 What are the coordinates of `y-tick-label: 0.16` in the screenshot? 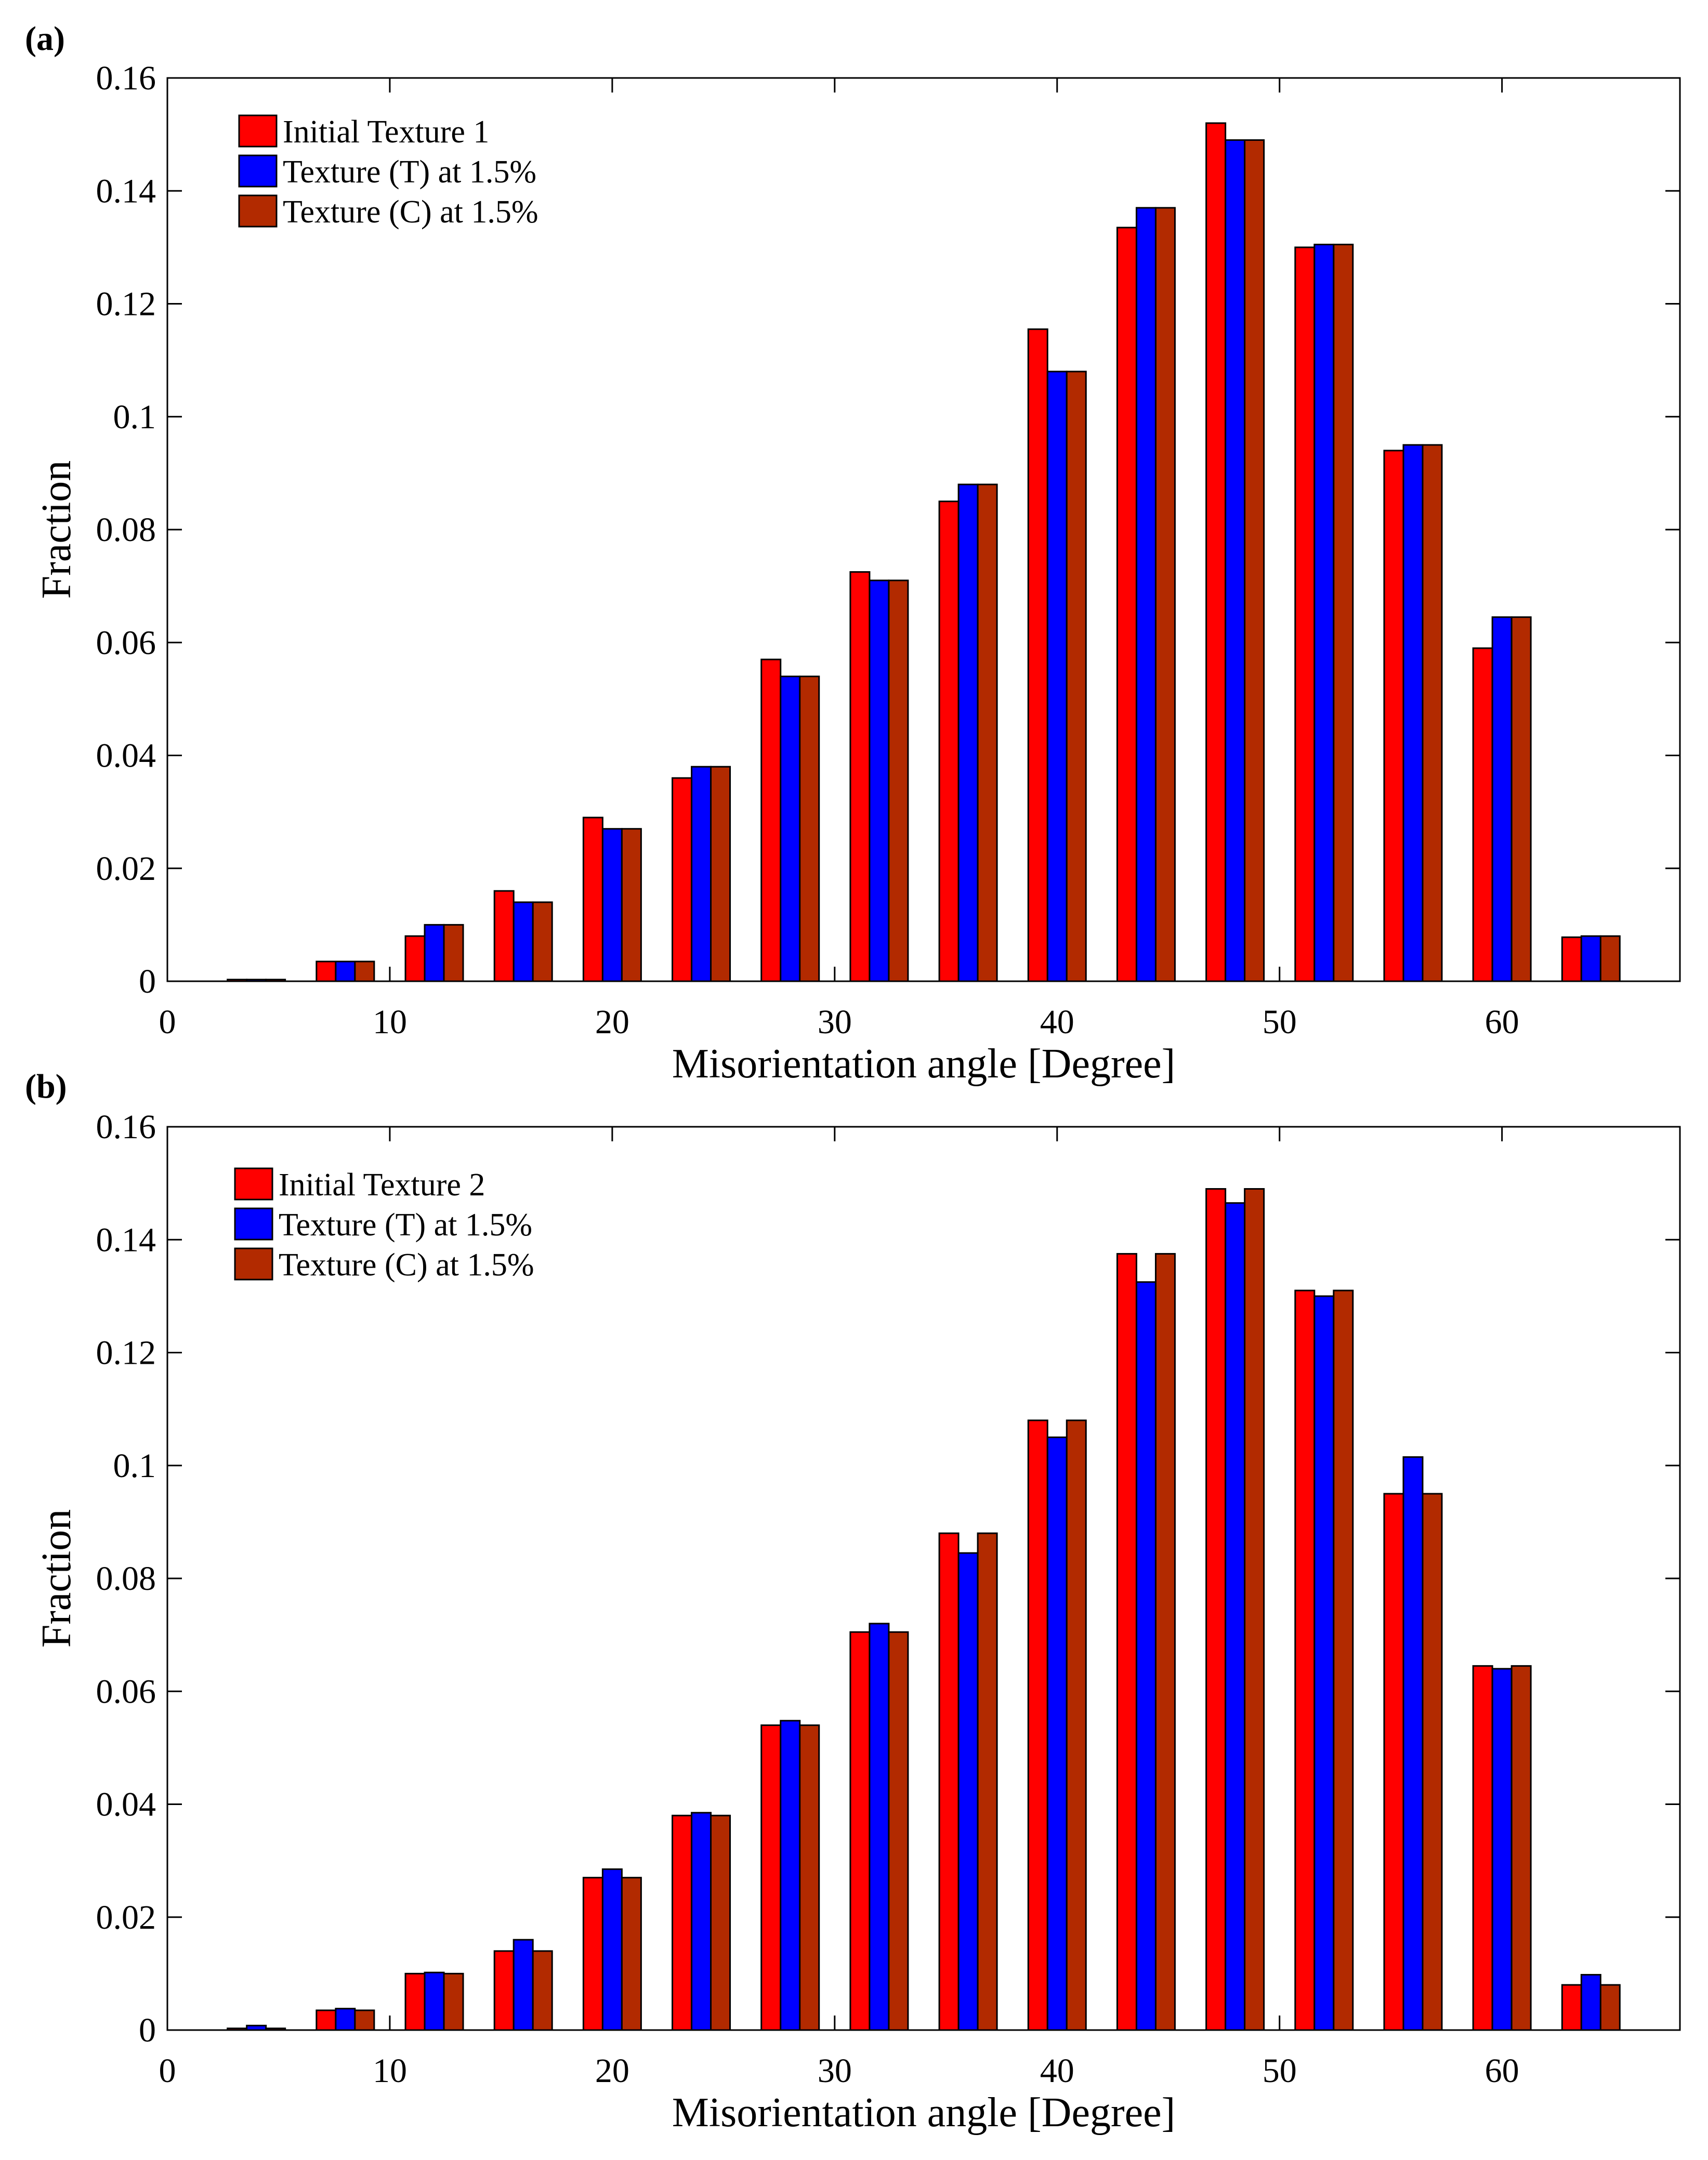 It's located at (126, 1127).